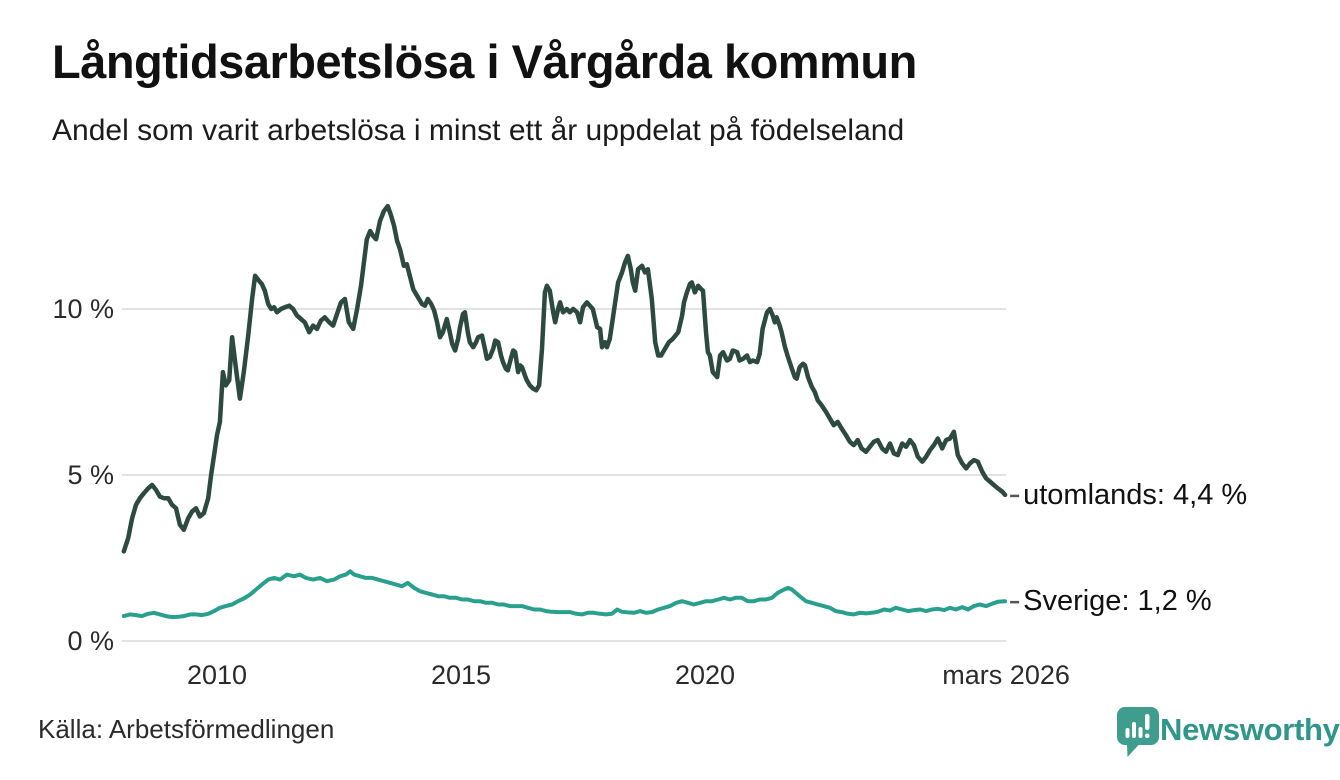 The image size is (1340, 780). I want to click on sverige-line, so click(564, 594).